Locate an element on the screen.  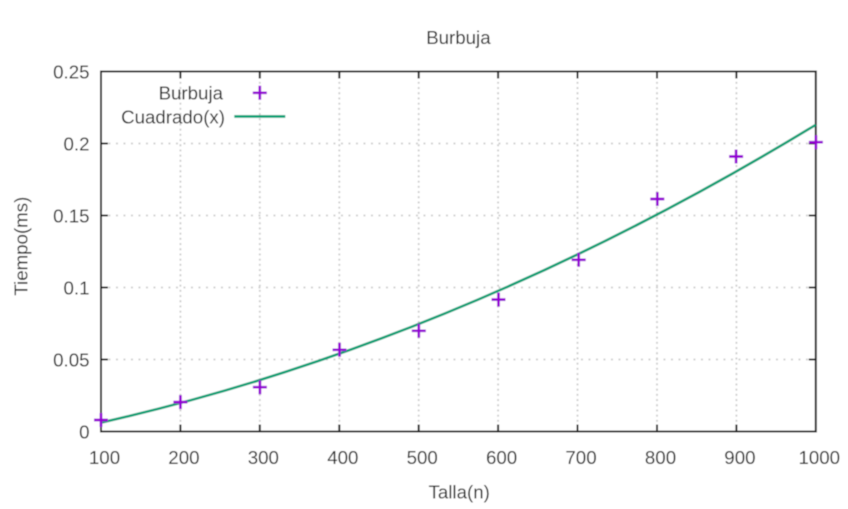
svg-text: Talla(n) is located at coordinates (459, 492).